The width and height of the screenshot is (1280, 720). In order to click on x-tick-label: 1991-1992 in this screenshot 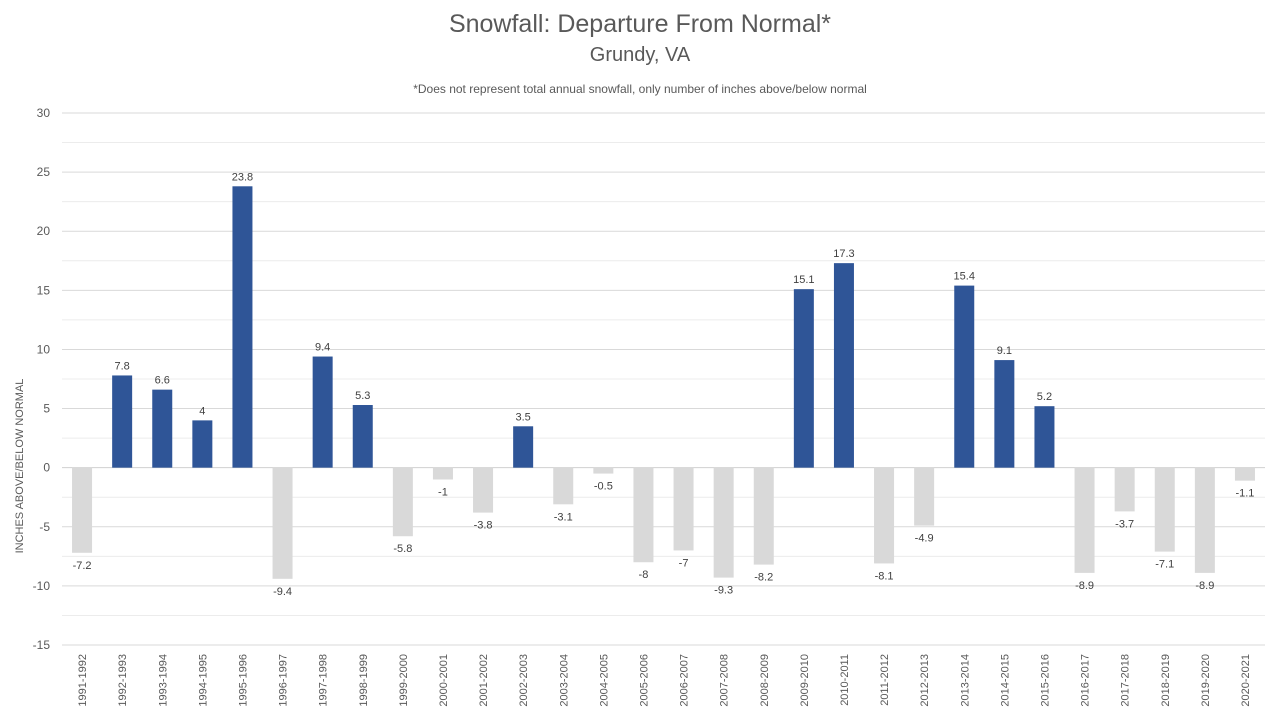, I will do `click(83, 680)`.